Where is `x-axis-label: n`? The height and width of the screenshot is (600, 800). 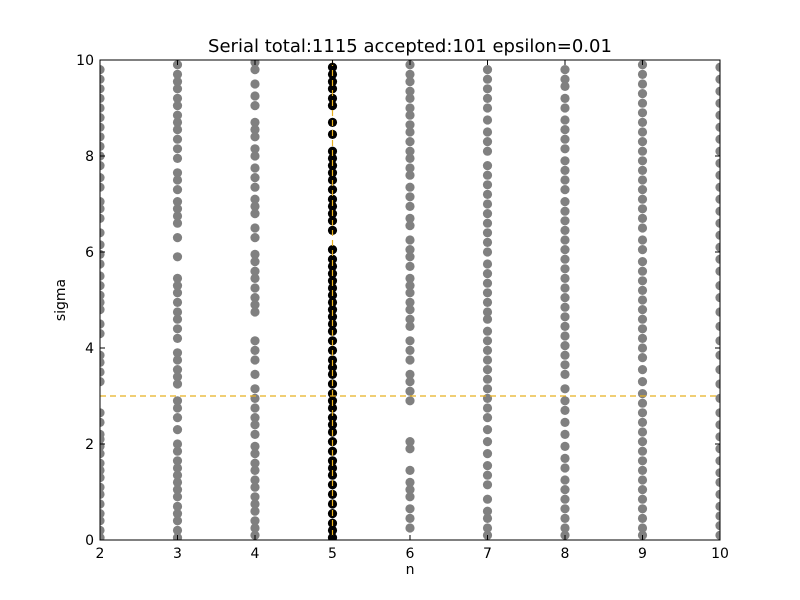
x-axis-label: n is located at coordinates (410, 570).